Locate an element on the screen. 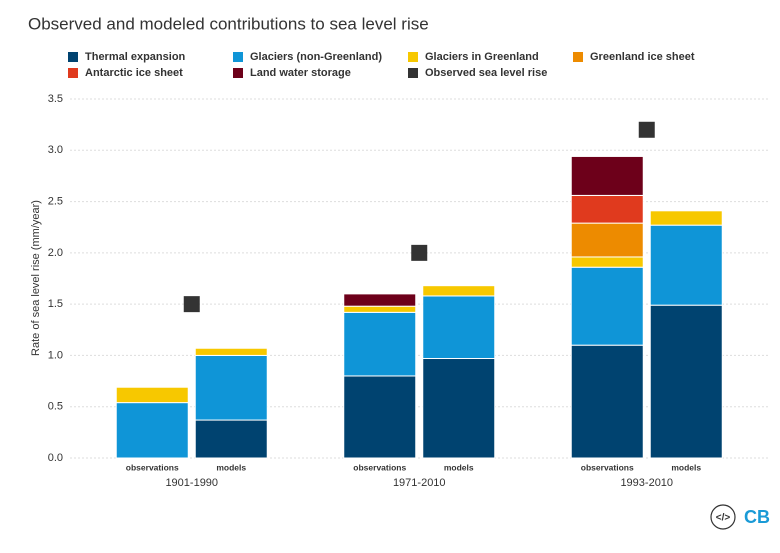 The height and width of the screenshot is (553, 780). legend-label: Greenland ice sheet is located at coordinates (642, 57).